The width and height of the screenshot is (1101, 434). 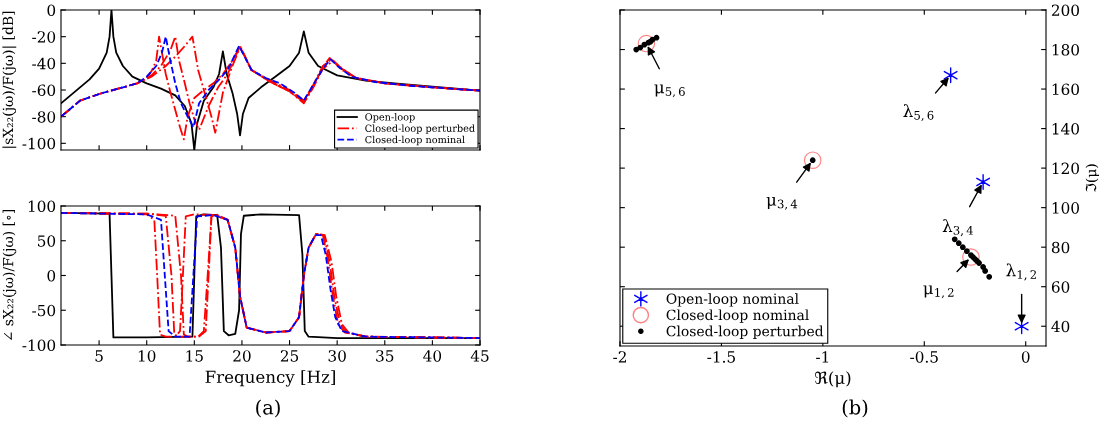 I want to click on x-tick-label: -0.5, so click(x=924, y=357).